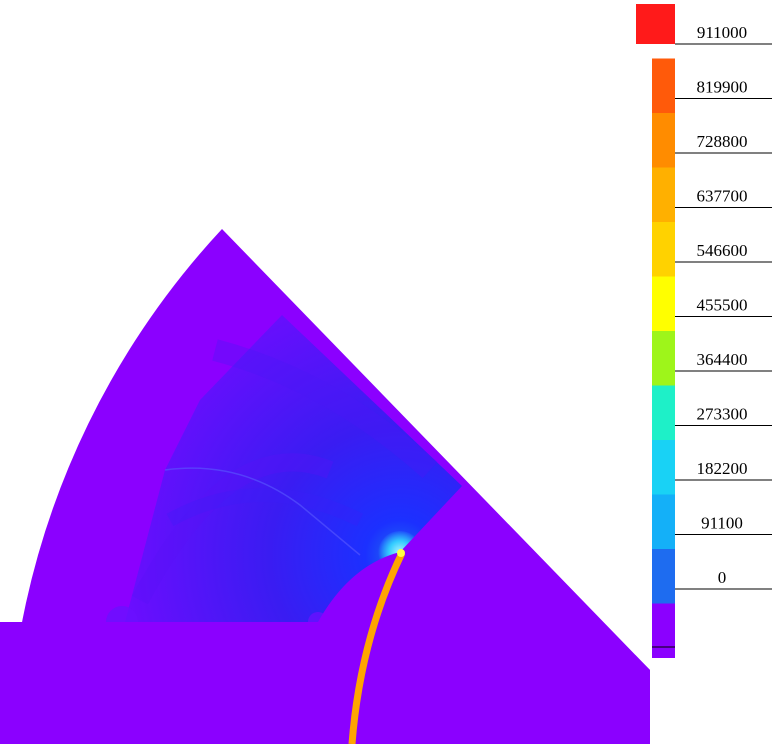 Image resolution: width=772 pixels, height=744 pixels. Describe the element at coordinates (722, 141) in the screenshot. I see `colorbar-label: 728800` at that location.